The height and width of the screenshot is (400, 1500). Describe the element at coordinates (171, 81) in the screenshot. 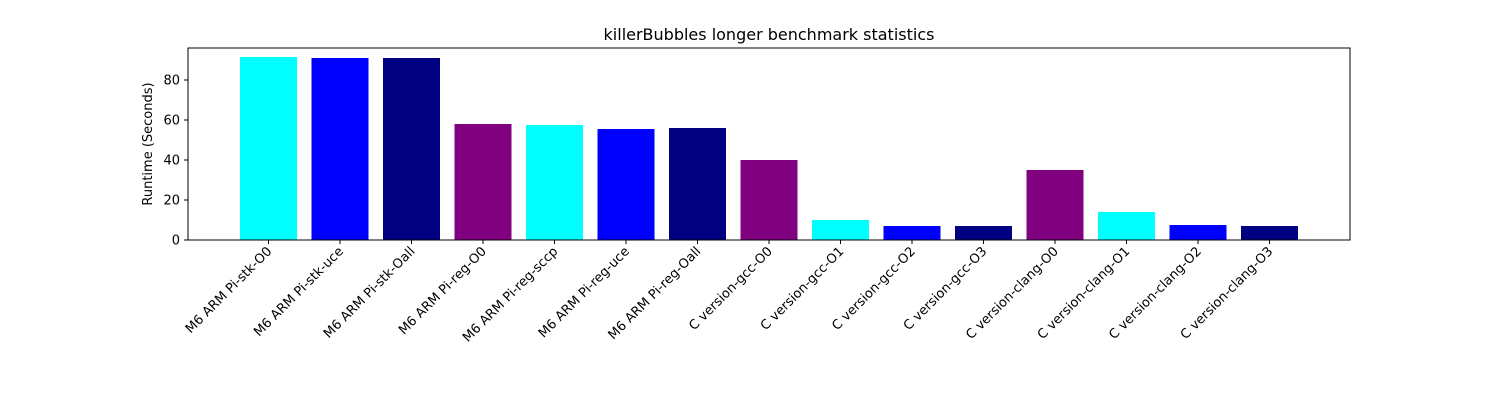

I see `y-tick-label: 80` at that location.